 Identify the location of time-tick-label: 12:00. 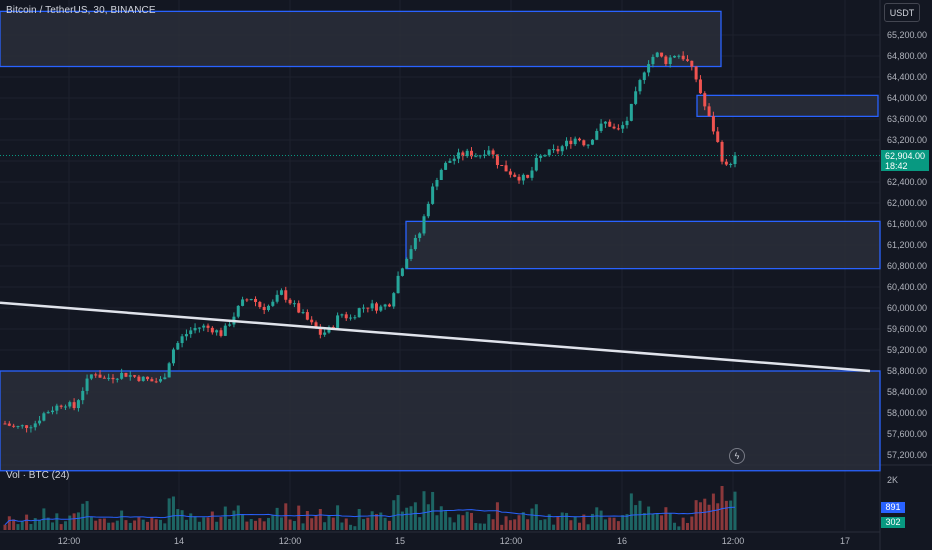
(69, 541).